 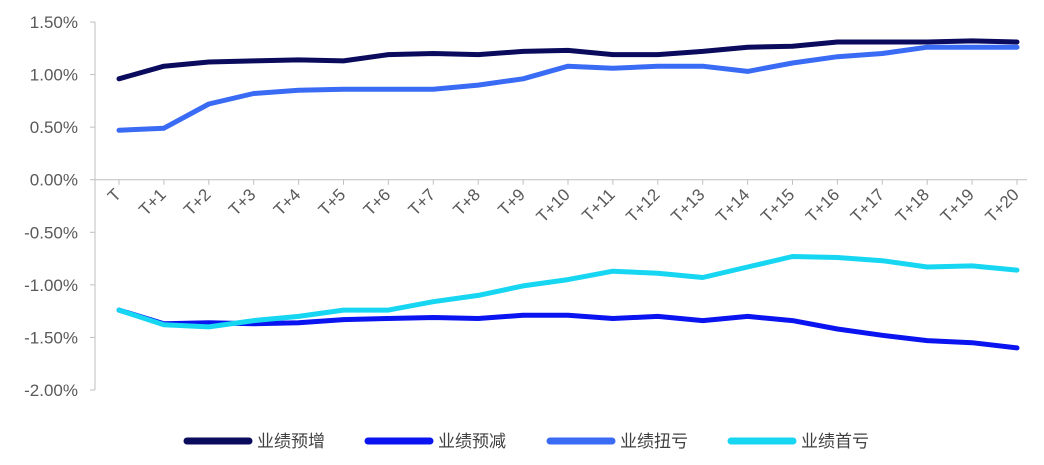 What do you see at coordinates (957, 205) in the screenshot?
I see `x-tick-label: T+19` at bounding box center [957, 205].